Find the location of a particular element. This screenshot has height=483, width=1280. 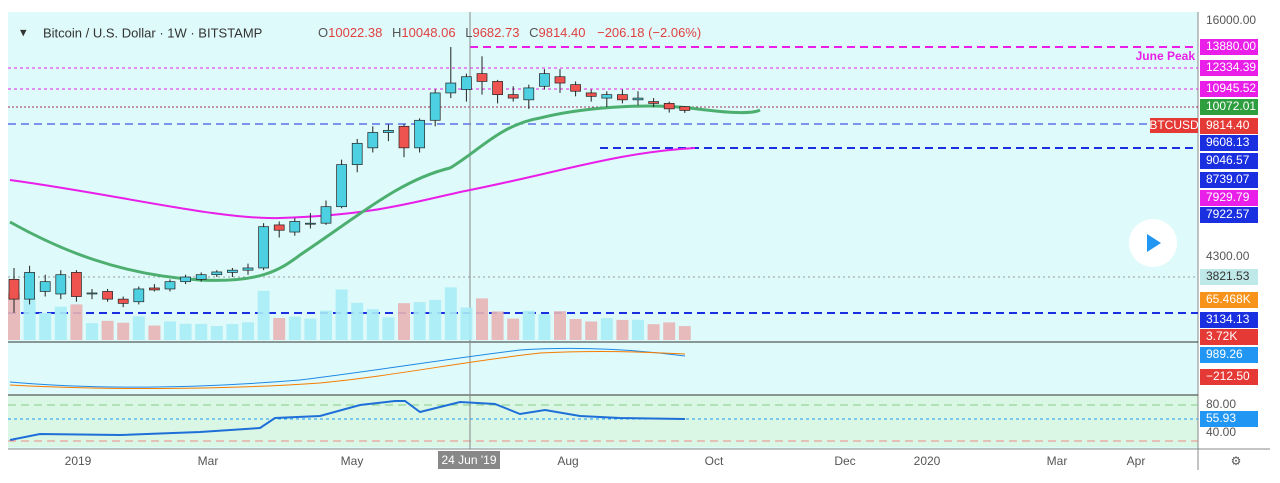

rsi-bg is located at coordinates (603, 421).